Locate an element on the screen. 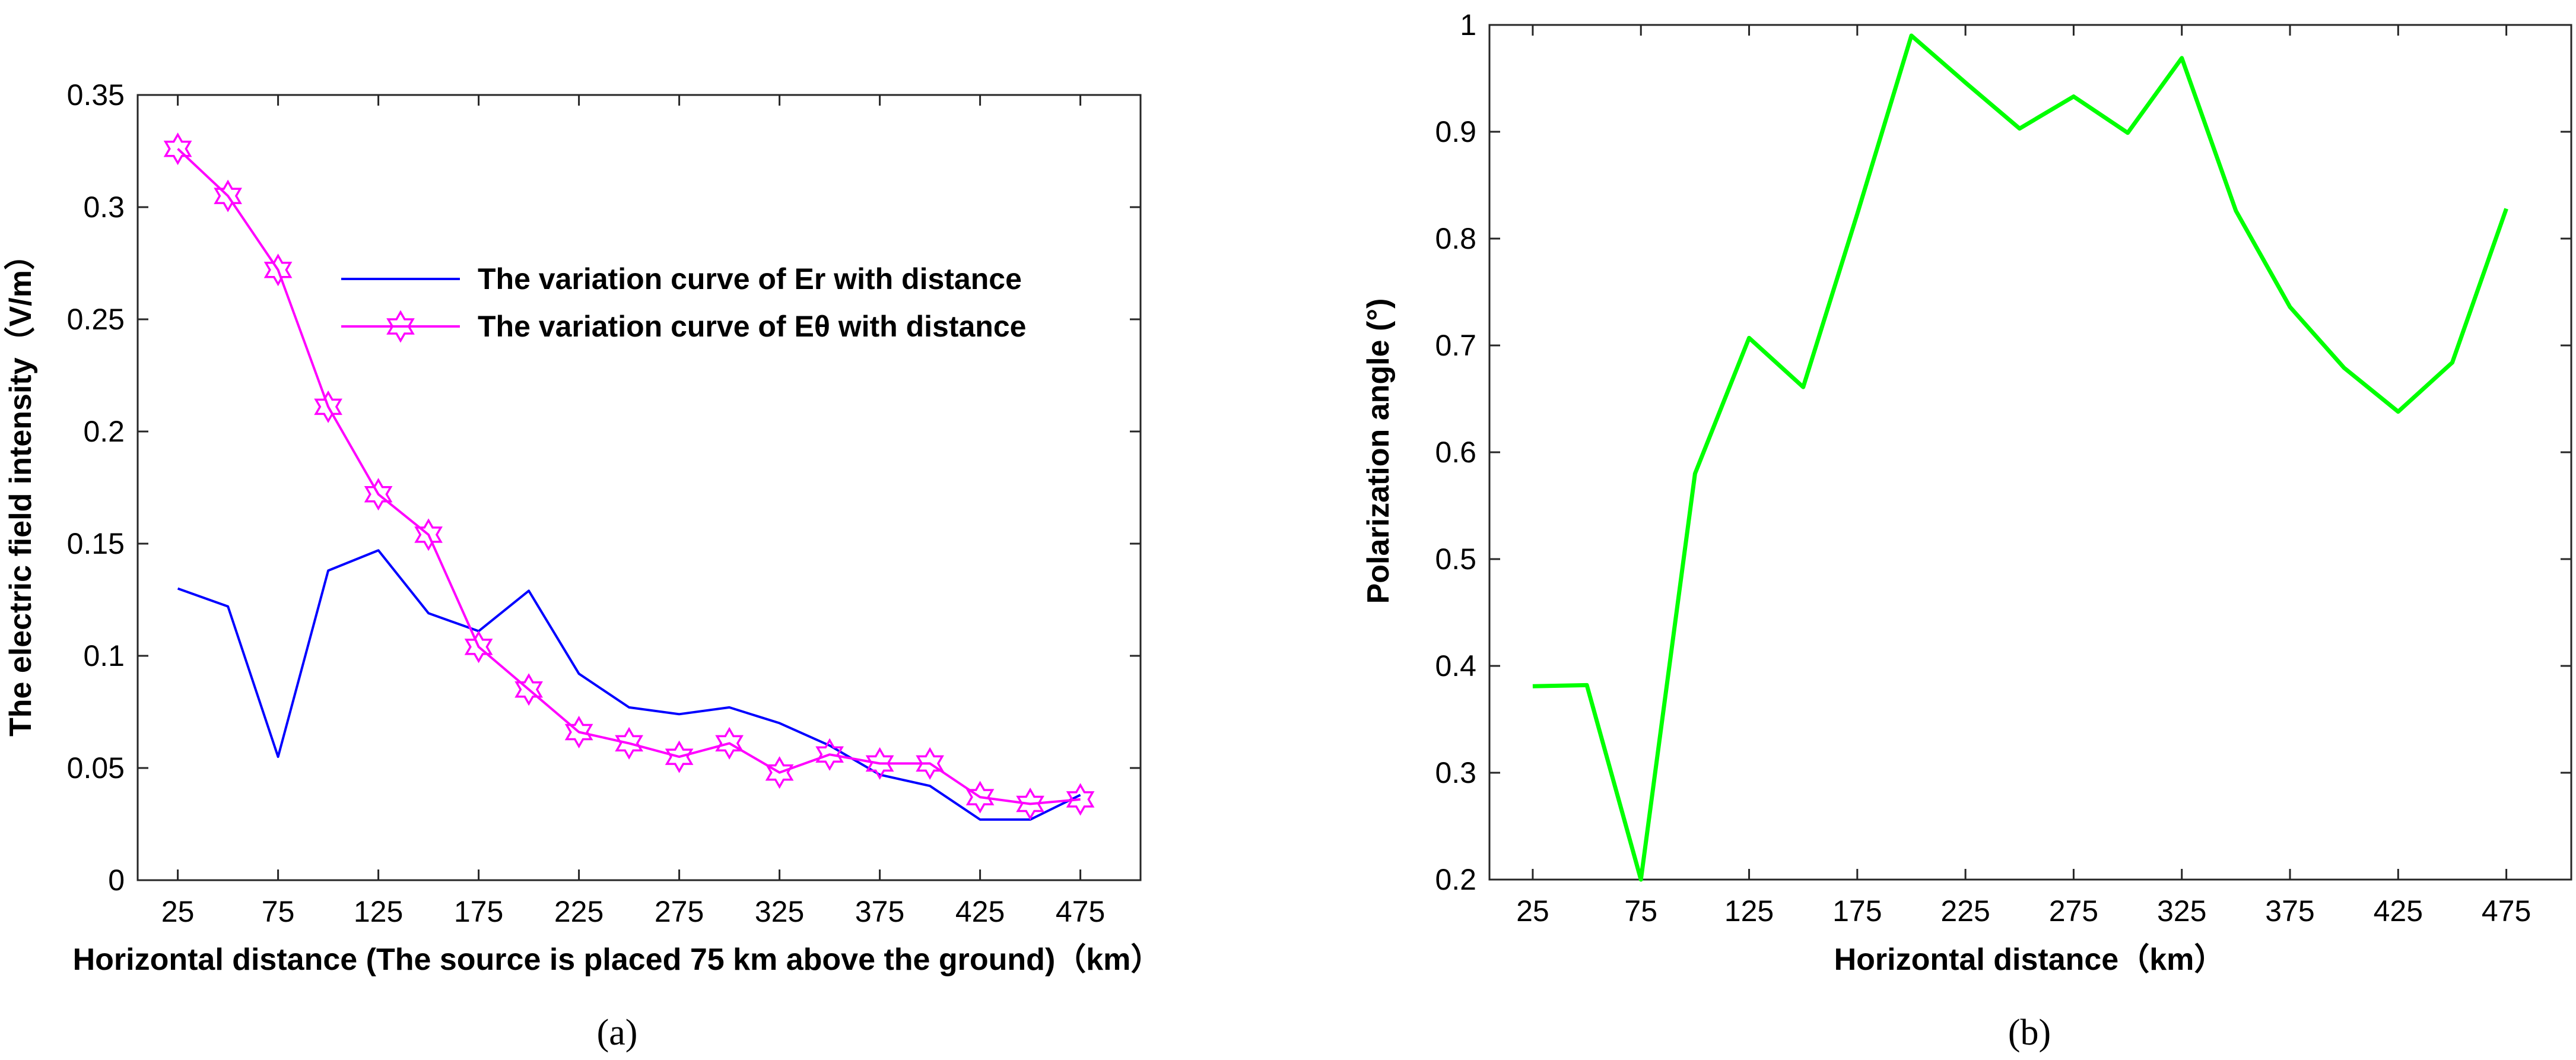 This screenshot has width=2576, height=1060. legend-marker-sample is located at coordinates (400, 326).